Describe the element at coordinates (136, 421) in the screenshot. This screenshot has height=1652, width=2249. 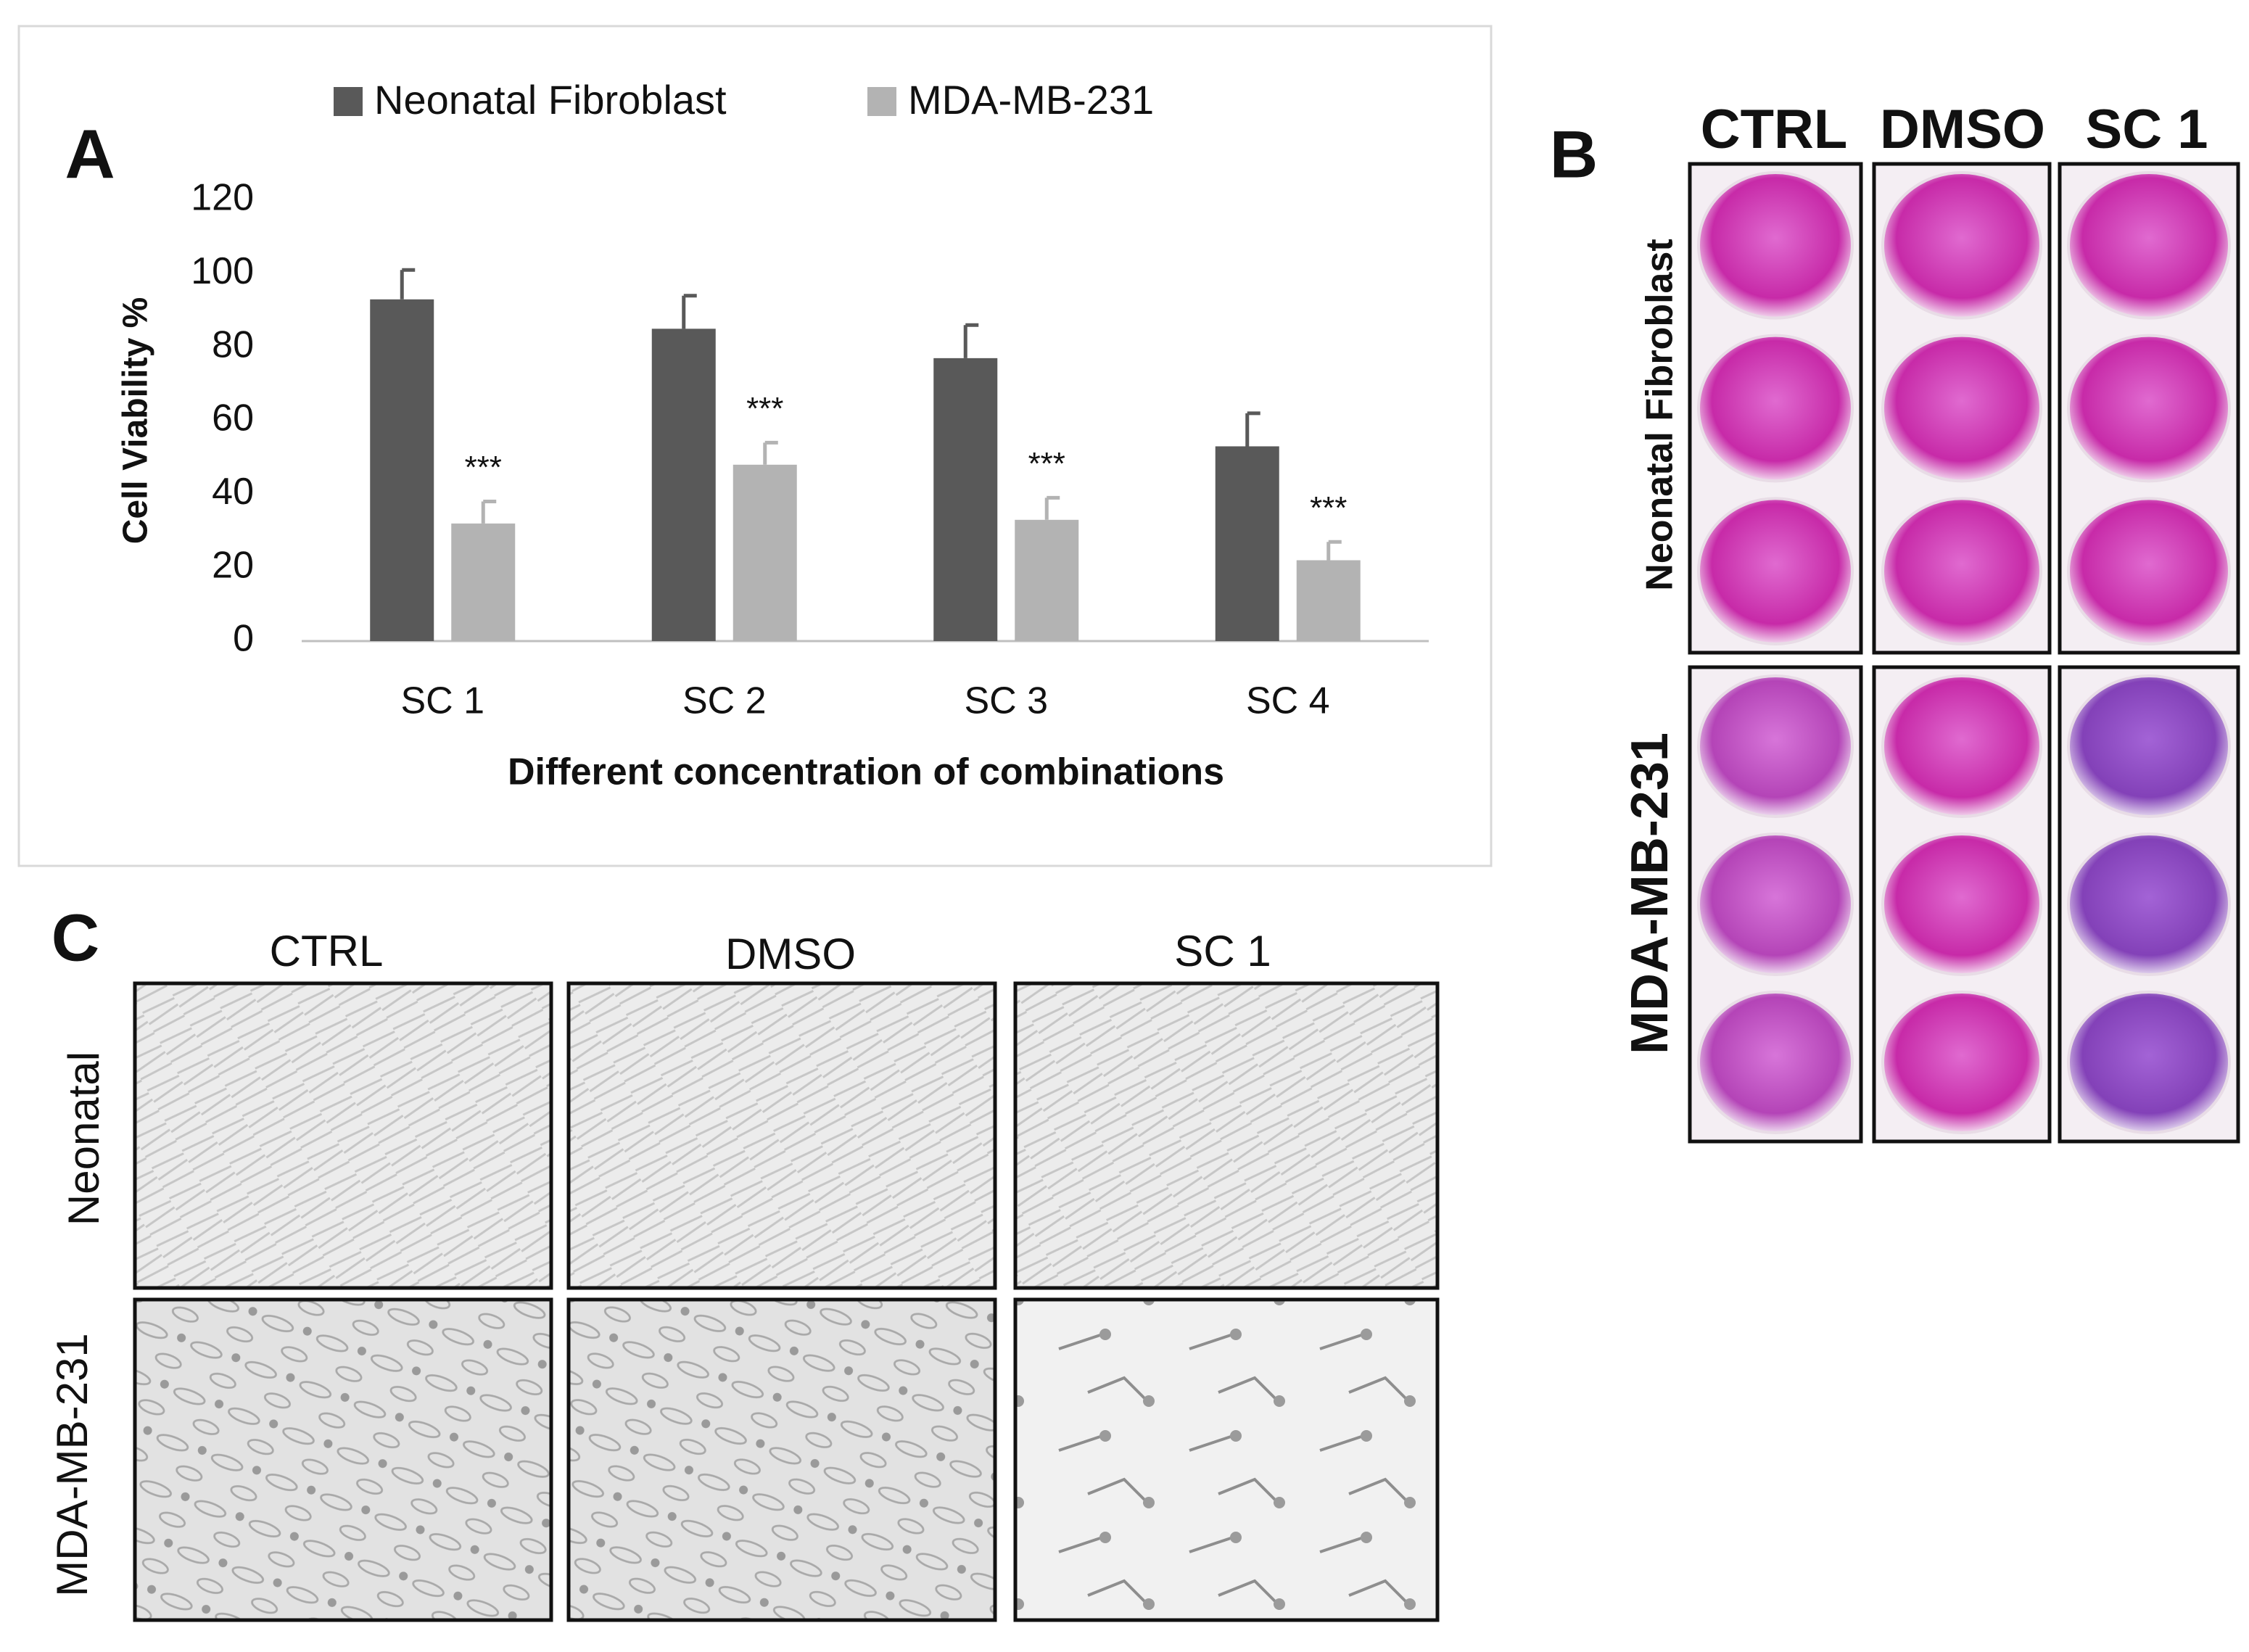
I see `y-axis-label: Cell Viability %` at that location.